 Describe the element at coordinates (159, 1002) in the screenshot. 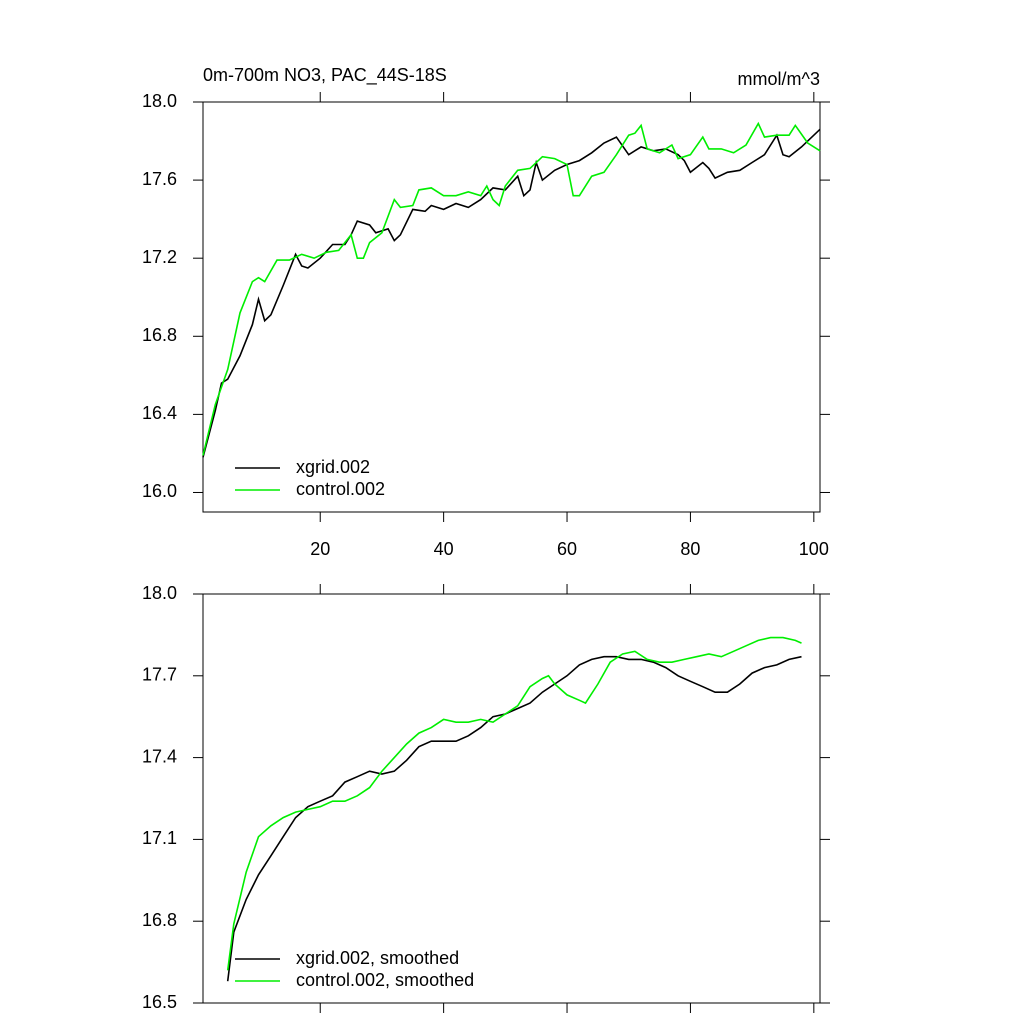

I see `y-tick-label: 16.5` at that location.